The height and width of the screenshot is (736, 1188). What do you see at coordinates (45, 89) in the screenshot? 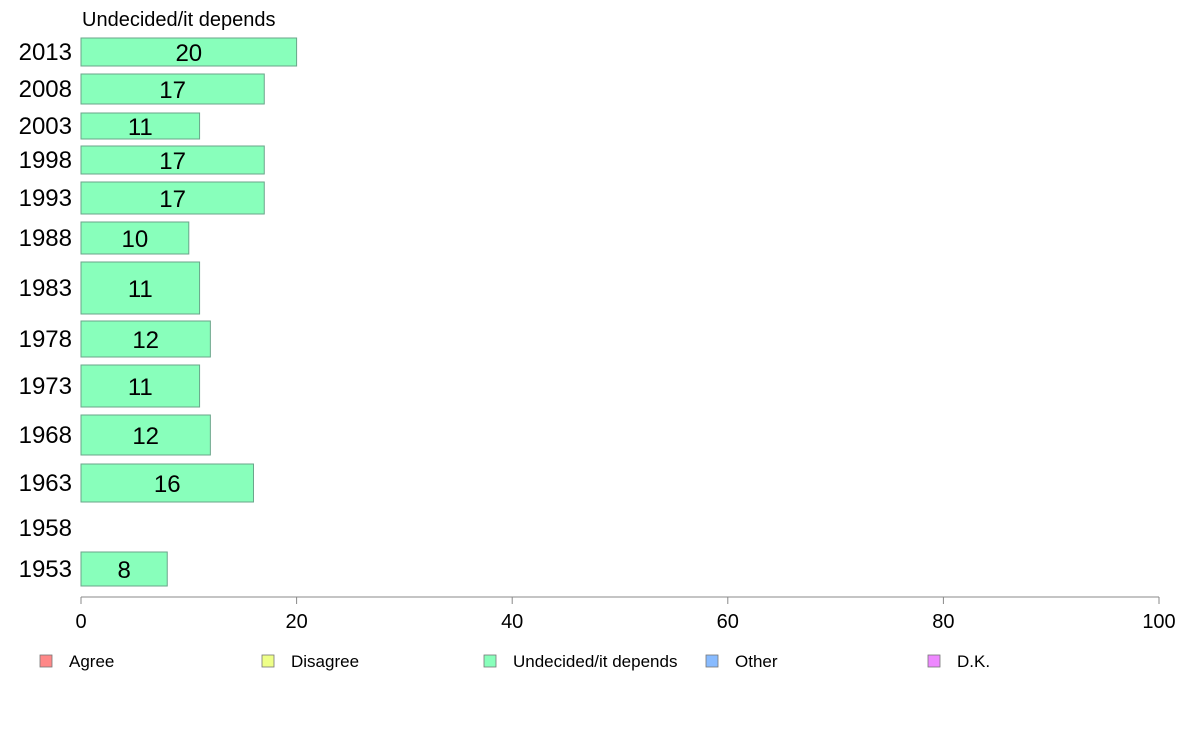
I see `year-label: 2008` at bounding box center [45, 89].